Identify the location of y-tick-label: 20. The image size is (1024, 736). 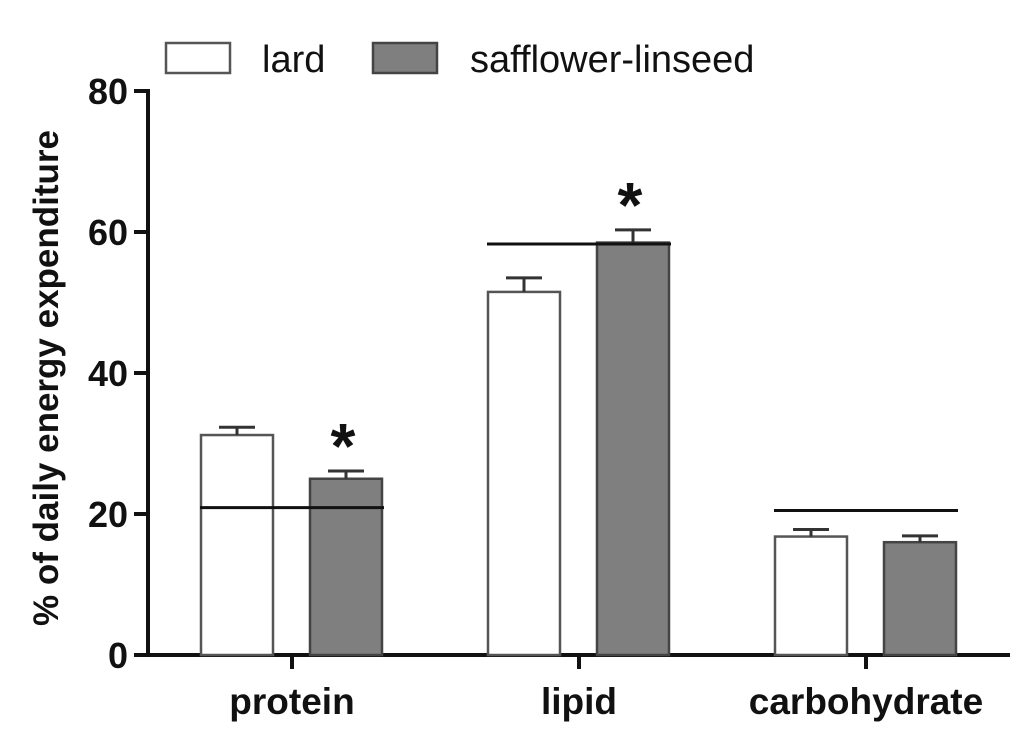
(108, 514).